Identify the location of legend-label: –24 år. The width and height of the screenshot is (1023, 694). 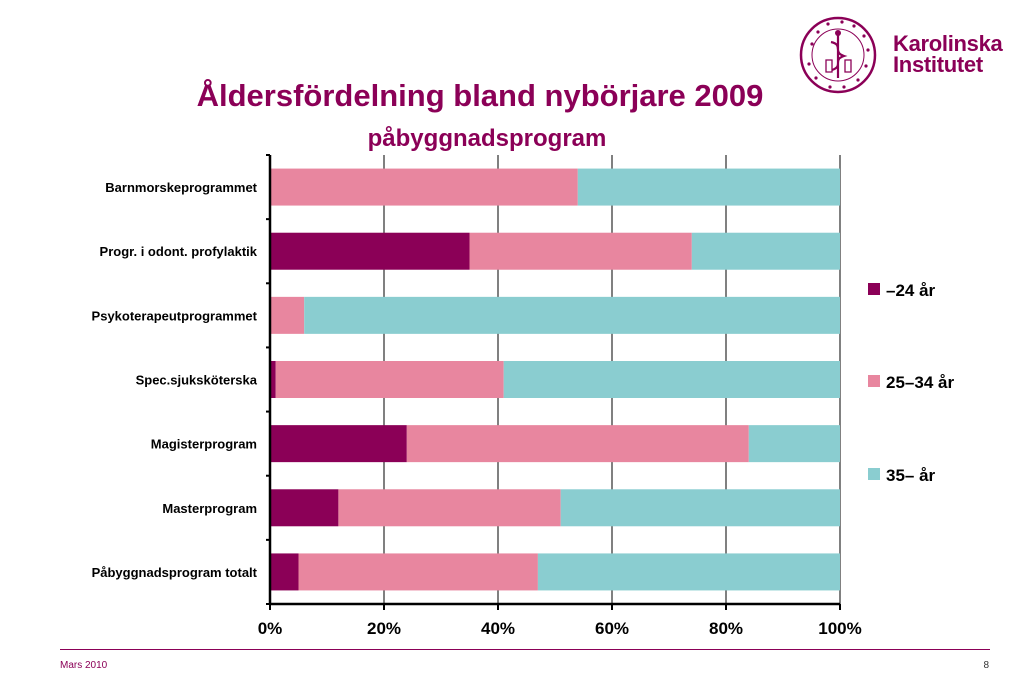
(911, 290).